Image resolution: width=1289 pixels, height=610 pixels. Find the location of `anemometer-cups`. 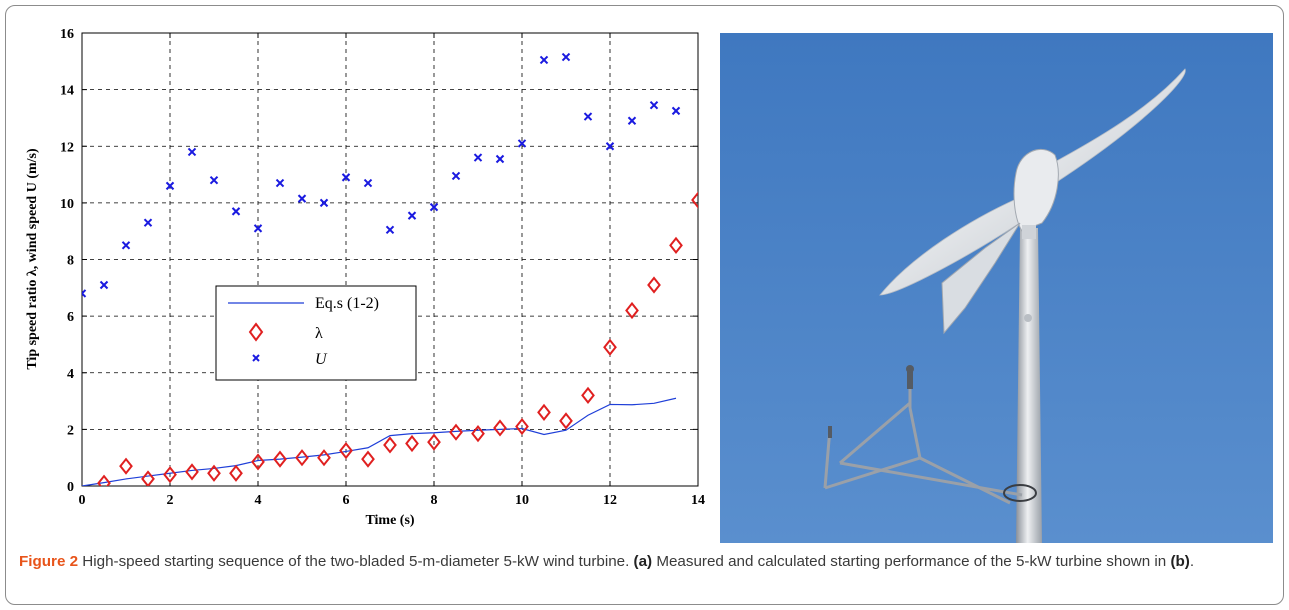

anemometer-cups is located at coordinates (871, 401).